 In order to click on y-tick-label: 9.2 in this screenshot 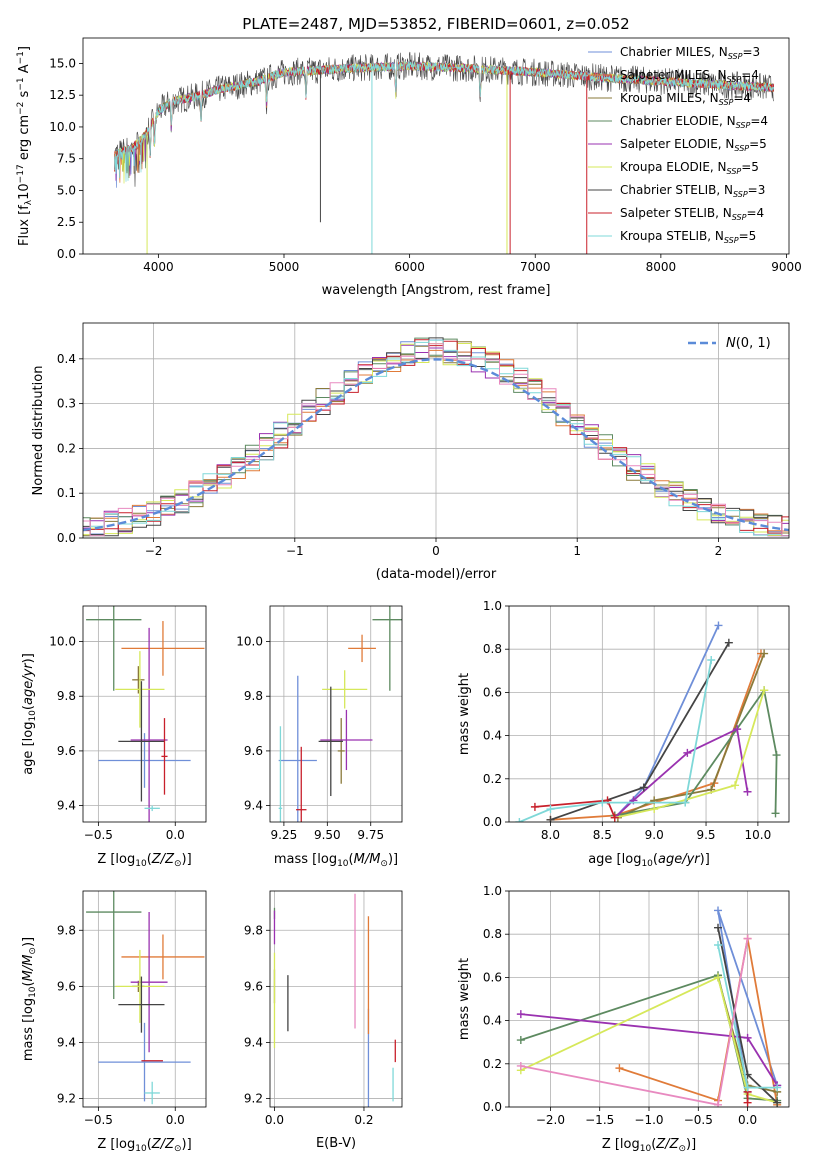, I will do `click(253, 1099)`.